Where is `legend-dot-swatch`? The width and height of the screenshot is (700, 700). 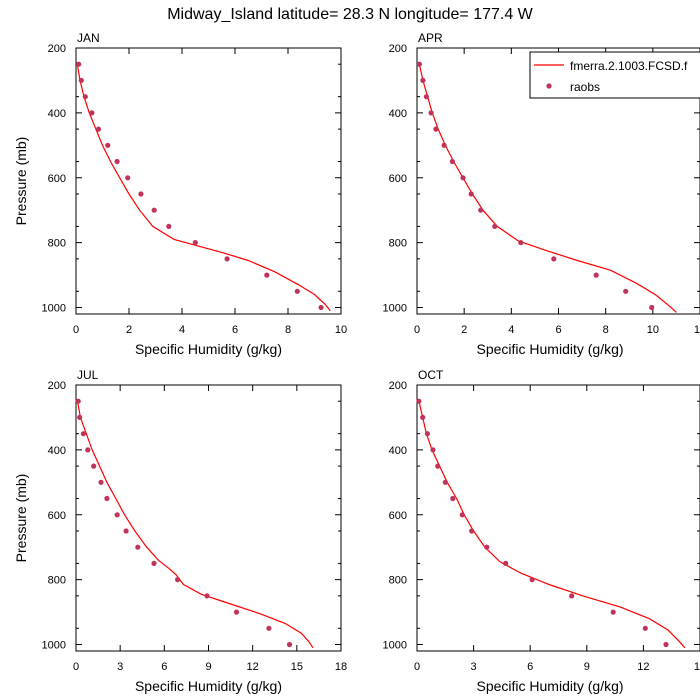 legend-dot-swatch is located at coordinates (549, 86).